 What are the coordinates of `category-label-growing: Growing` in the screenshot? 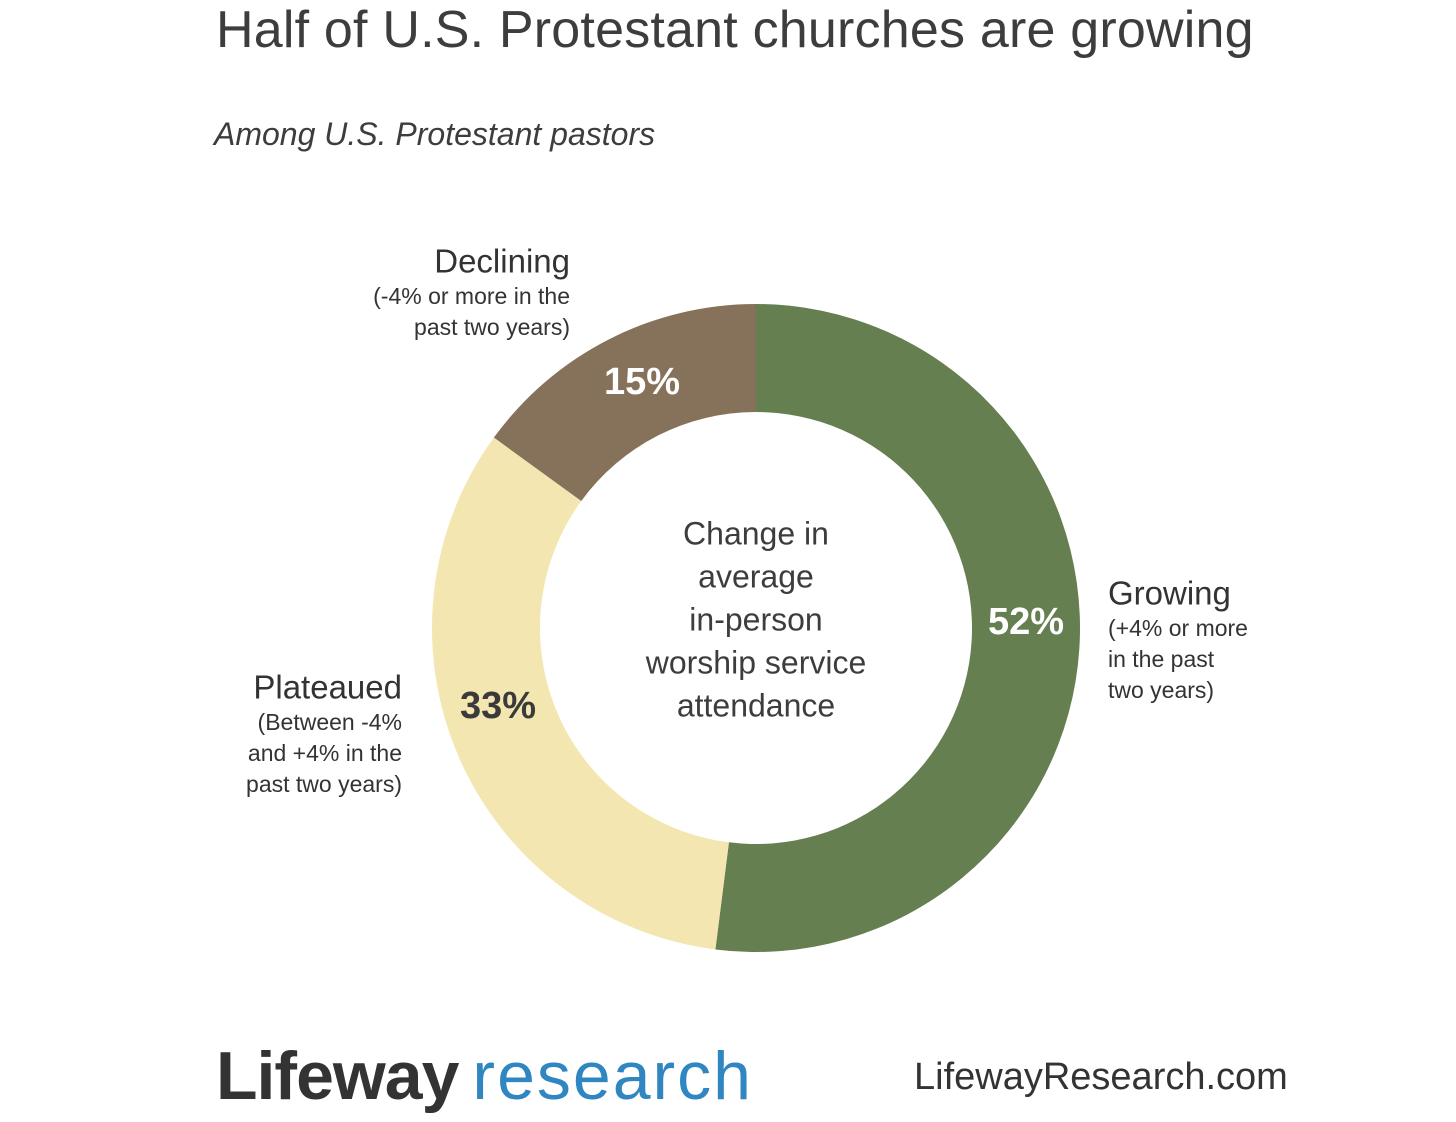 It's located at (1169, 593).